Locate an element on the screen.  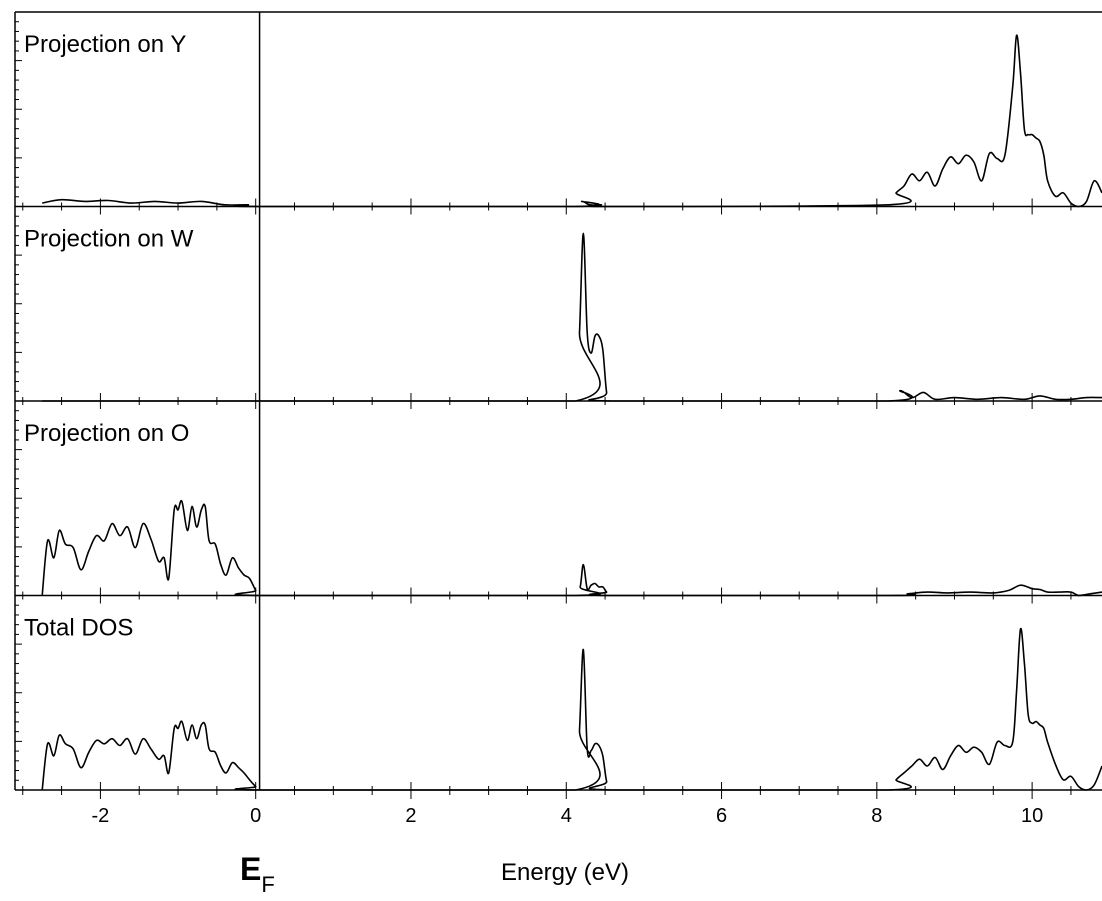
x-tick-label: 10 is located at coordinates (1032, 816).